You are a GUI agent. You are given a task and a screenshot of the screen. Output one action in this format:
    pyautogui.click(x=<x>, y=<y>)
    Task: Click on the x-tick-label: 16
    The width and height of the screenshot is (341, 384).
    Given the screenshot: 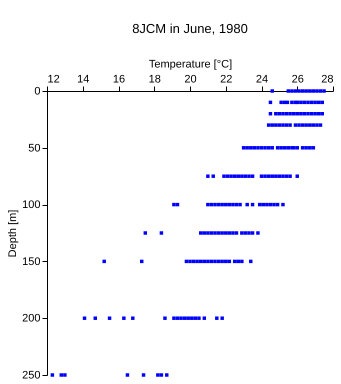 What is the action you would take?
    pyautogui.click(x=119, y=80)
    